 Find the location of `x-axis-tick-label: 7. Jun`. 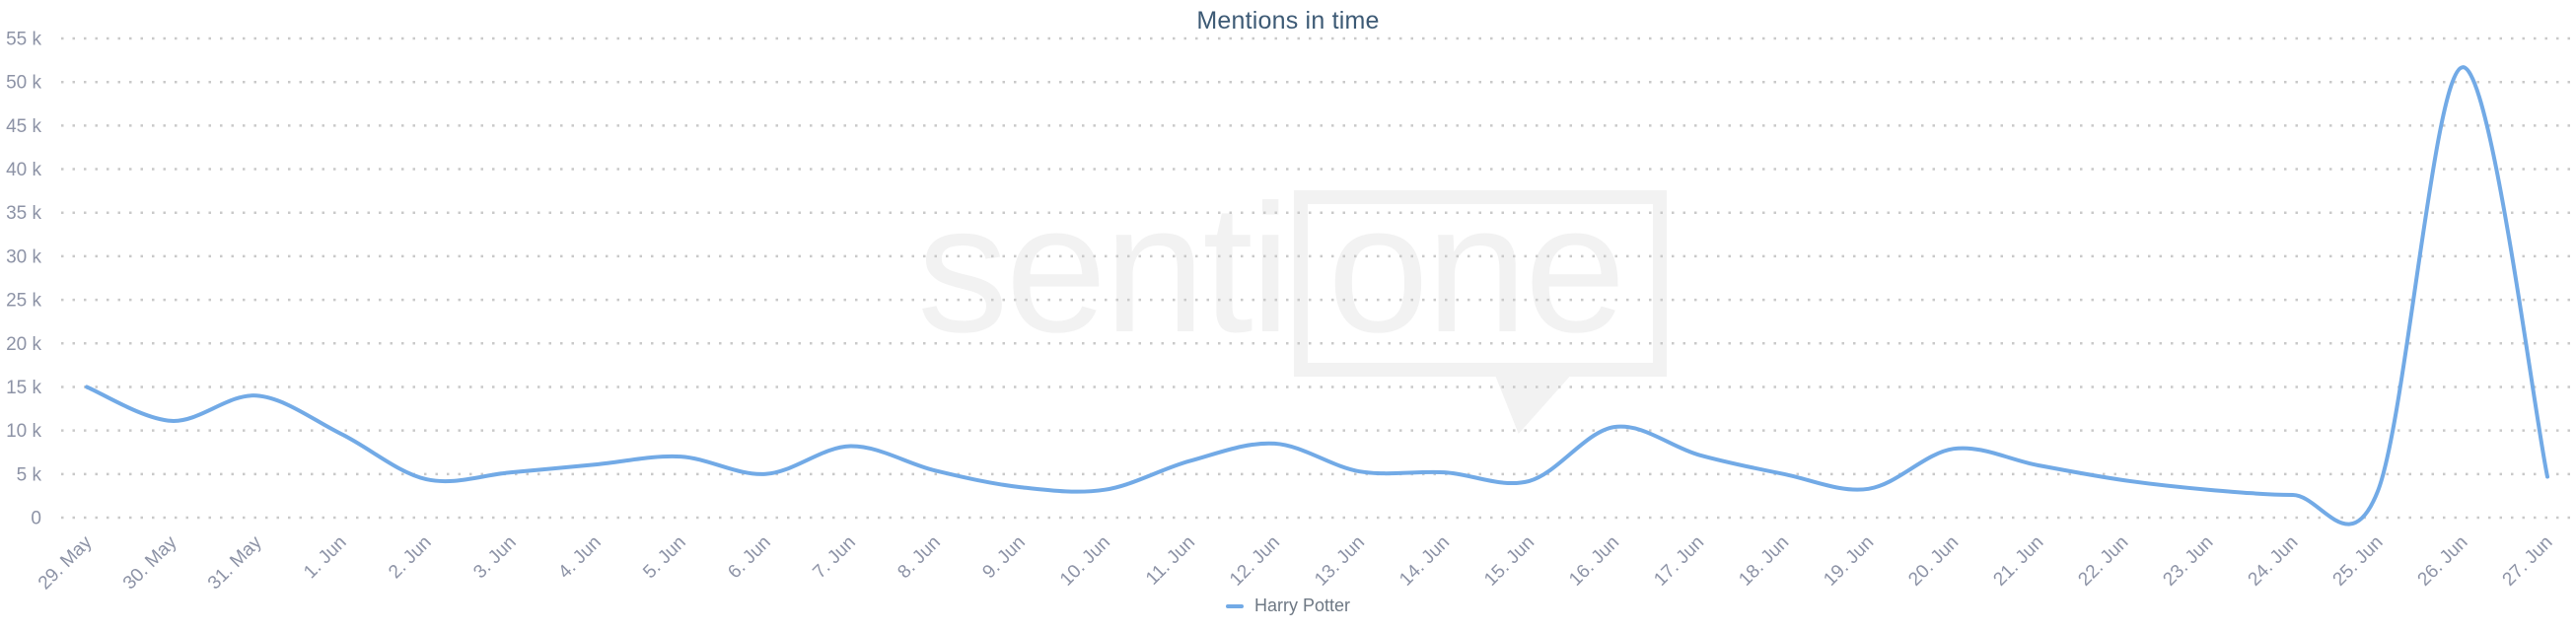

x-axis-tick-label: 7. Jun is located at coordinates (834, 558).